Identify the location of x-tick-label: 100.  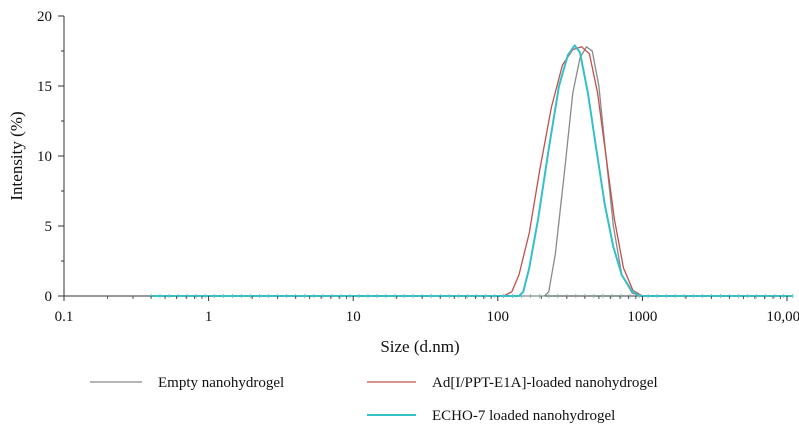
(498, 317).